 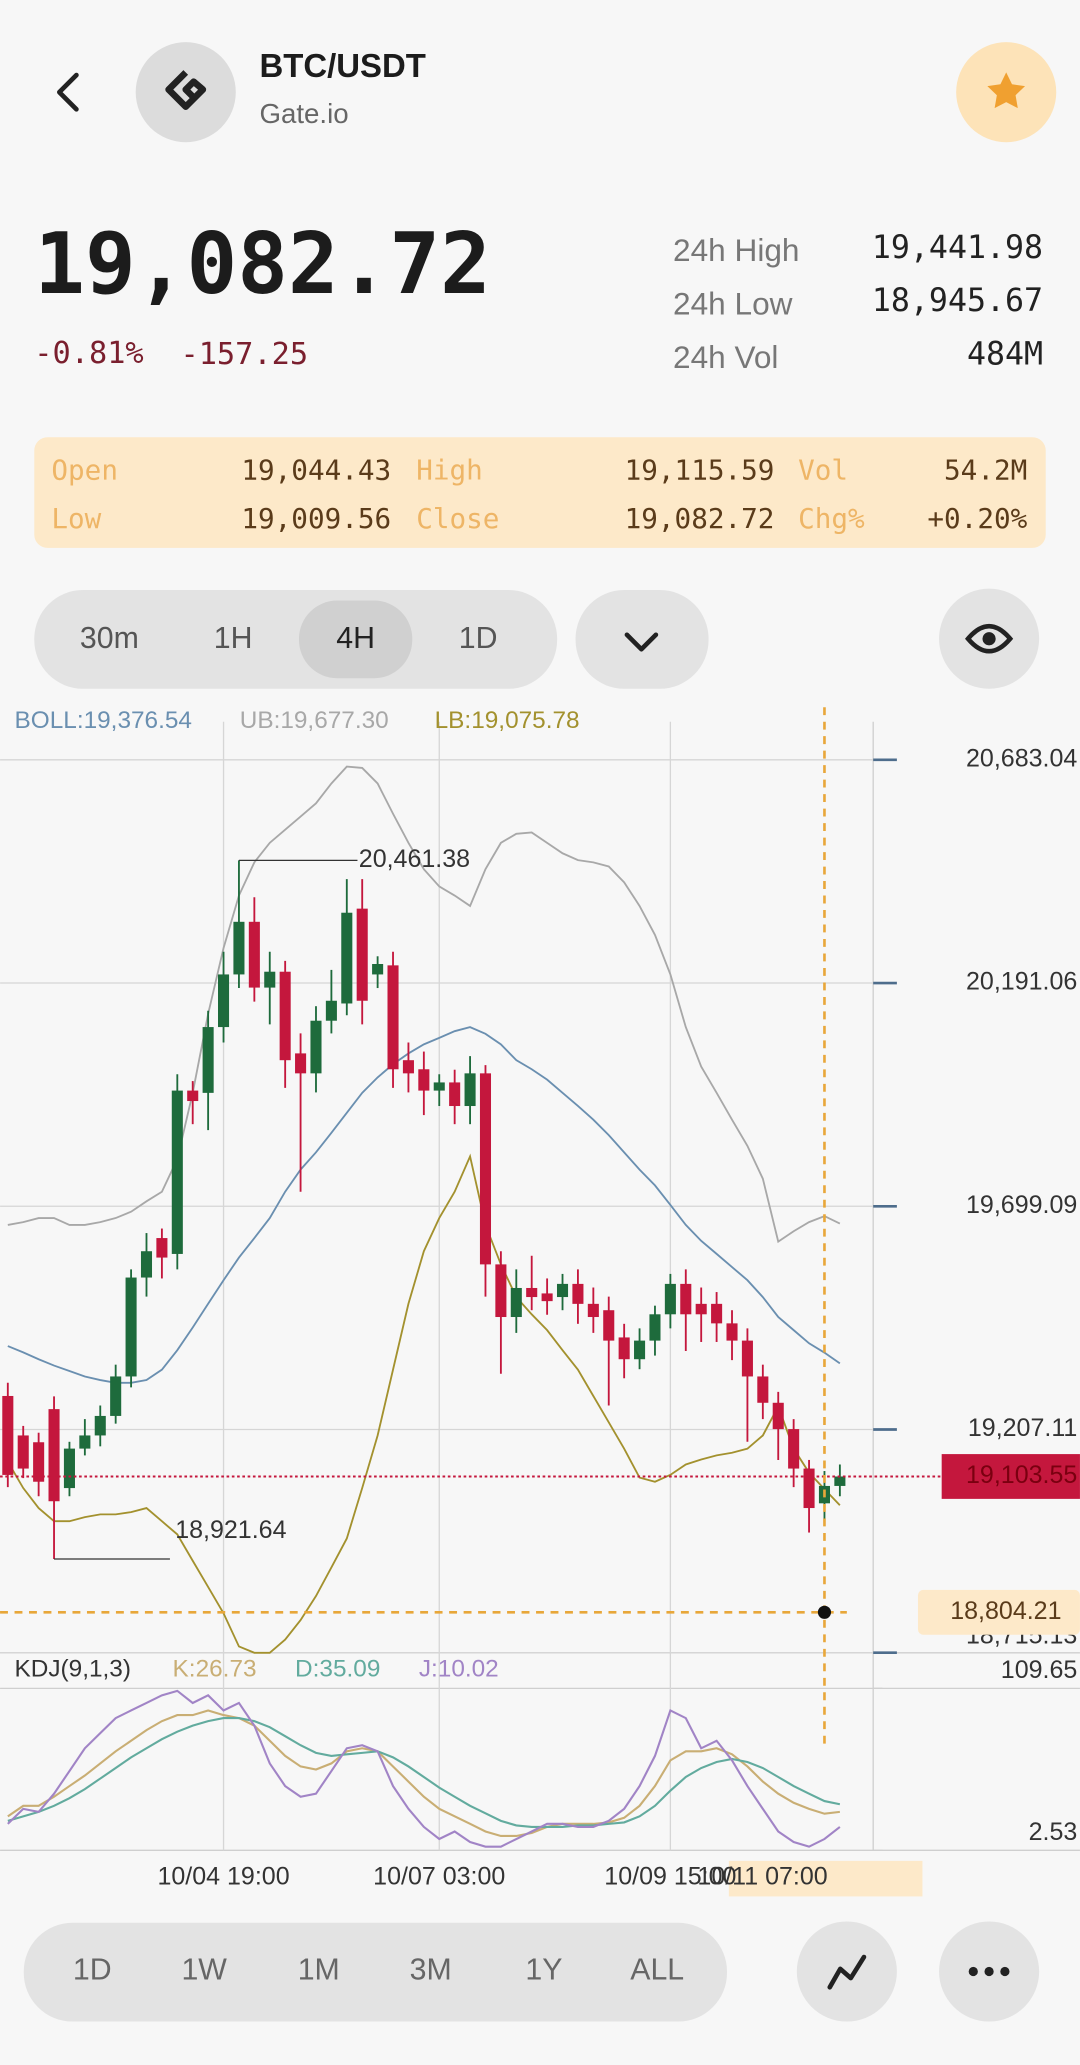 I want to click on ohlc-label: Close, so click(x=457, y=518).